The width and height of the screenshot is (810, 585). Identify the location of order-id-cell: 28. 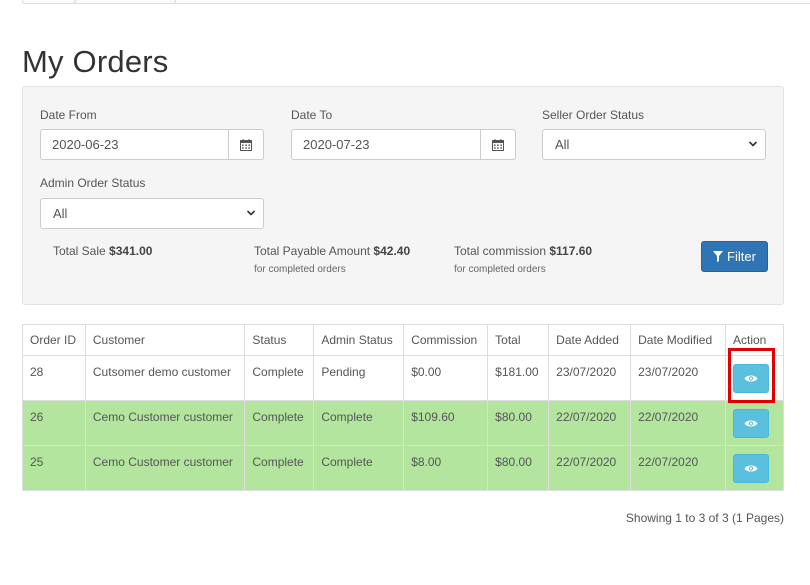
(54, 378).